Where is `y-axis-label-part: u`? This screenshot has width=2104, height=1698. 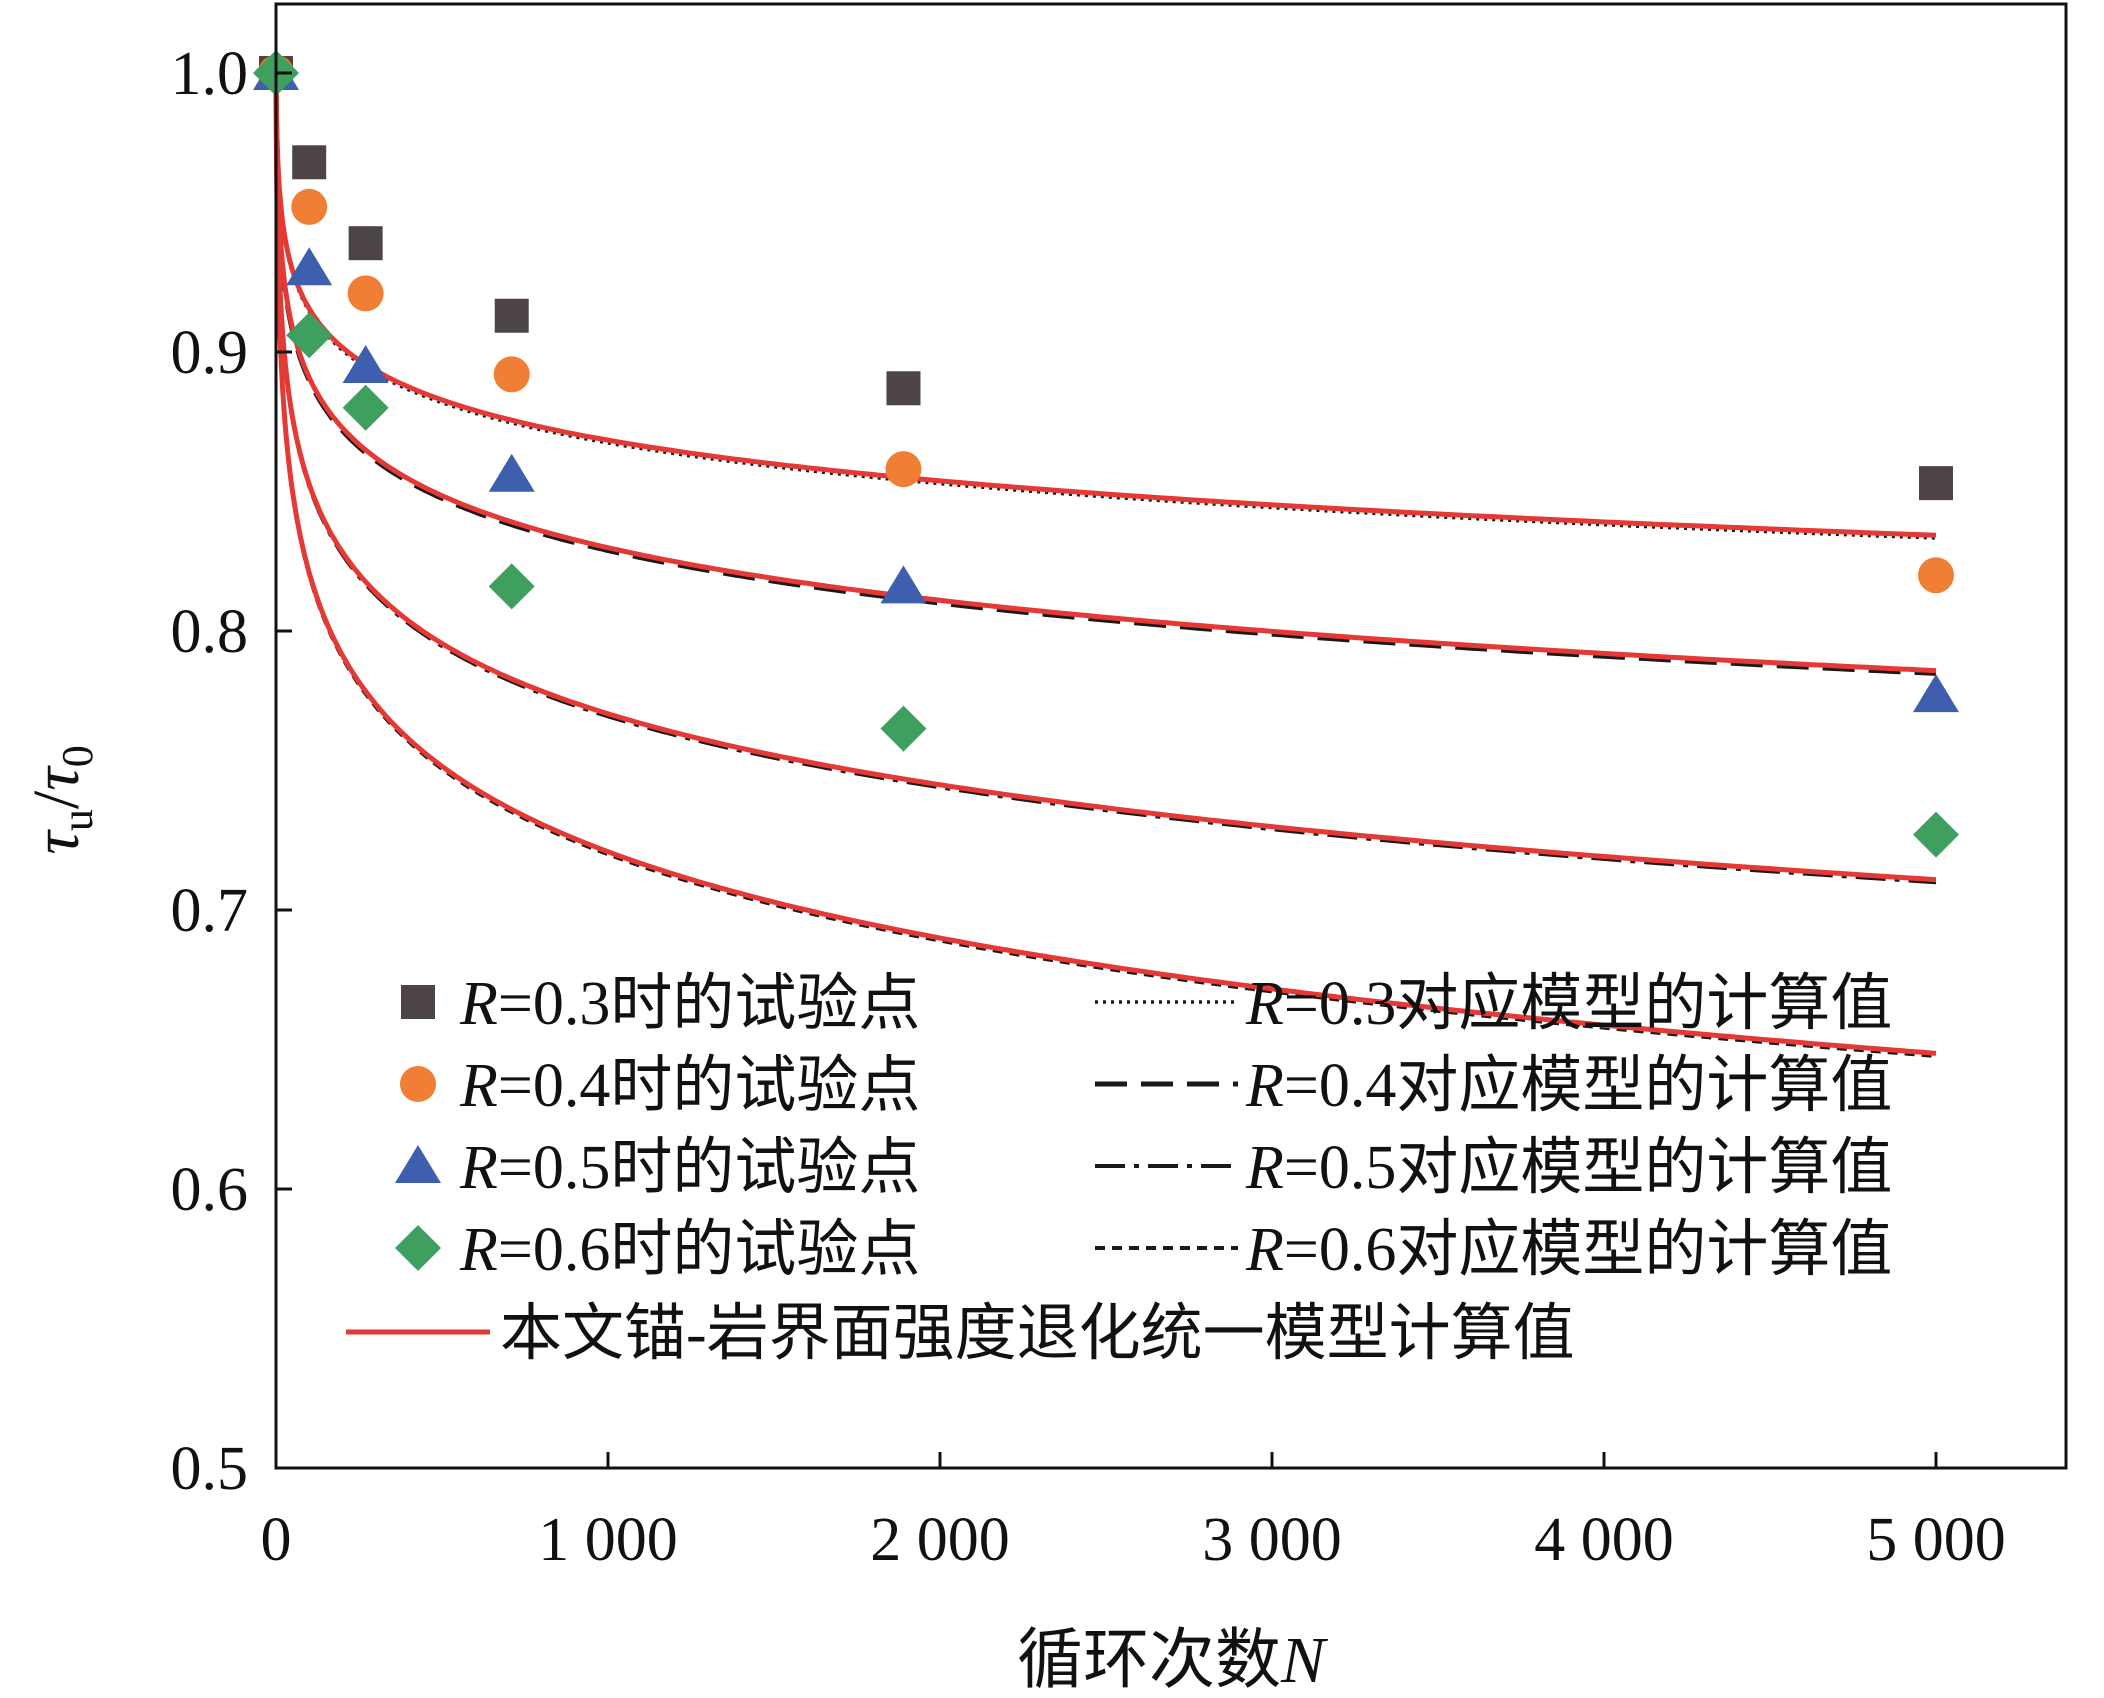 y-axis-label-part: u is located at coordinates (77, 820).